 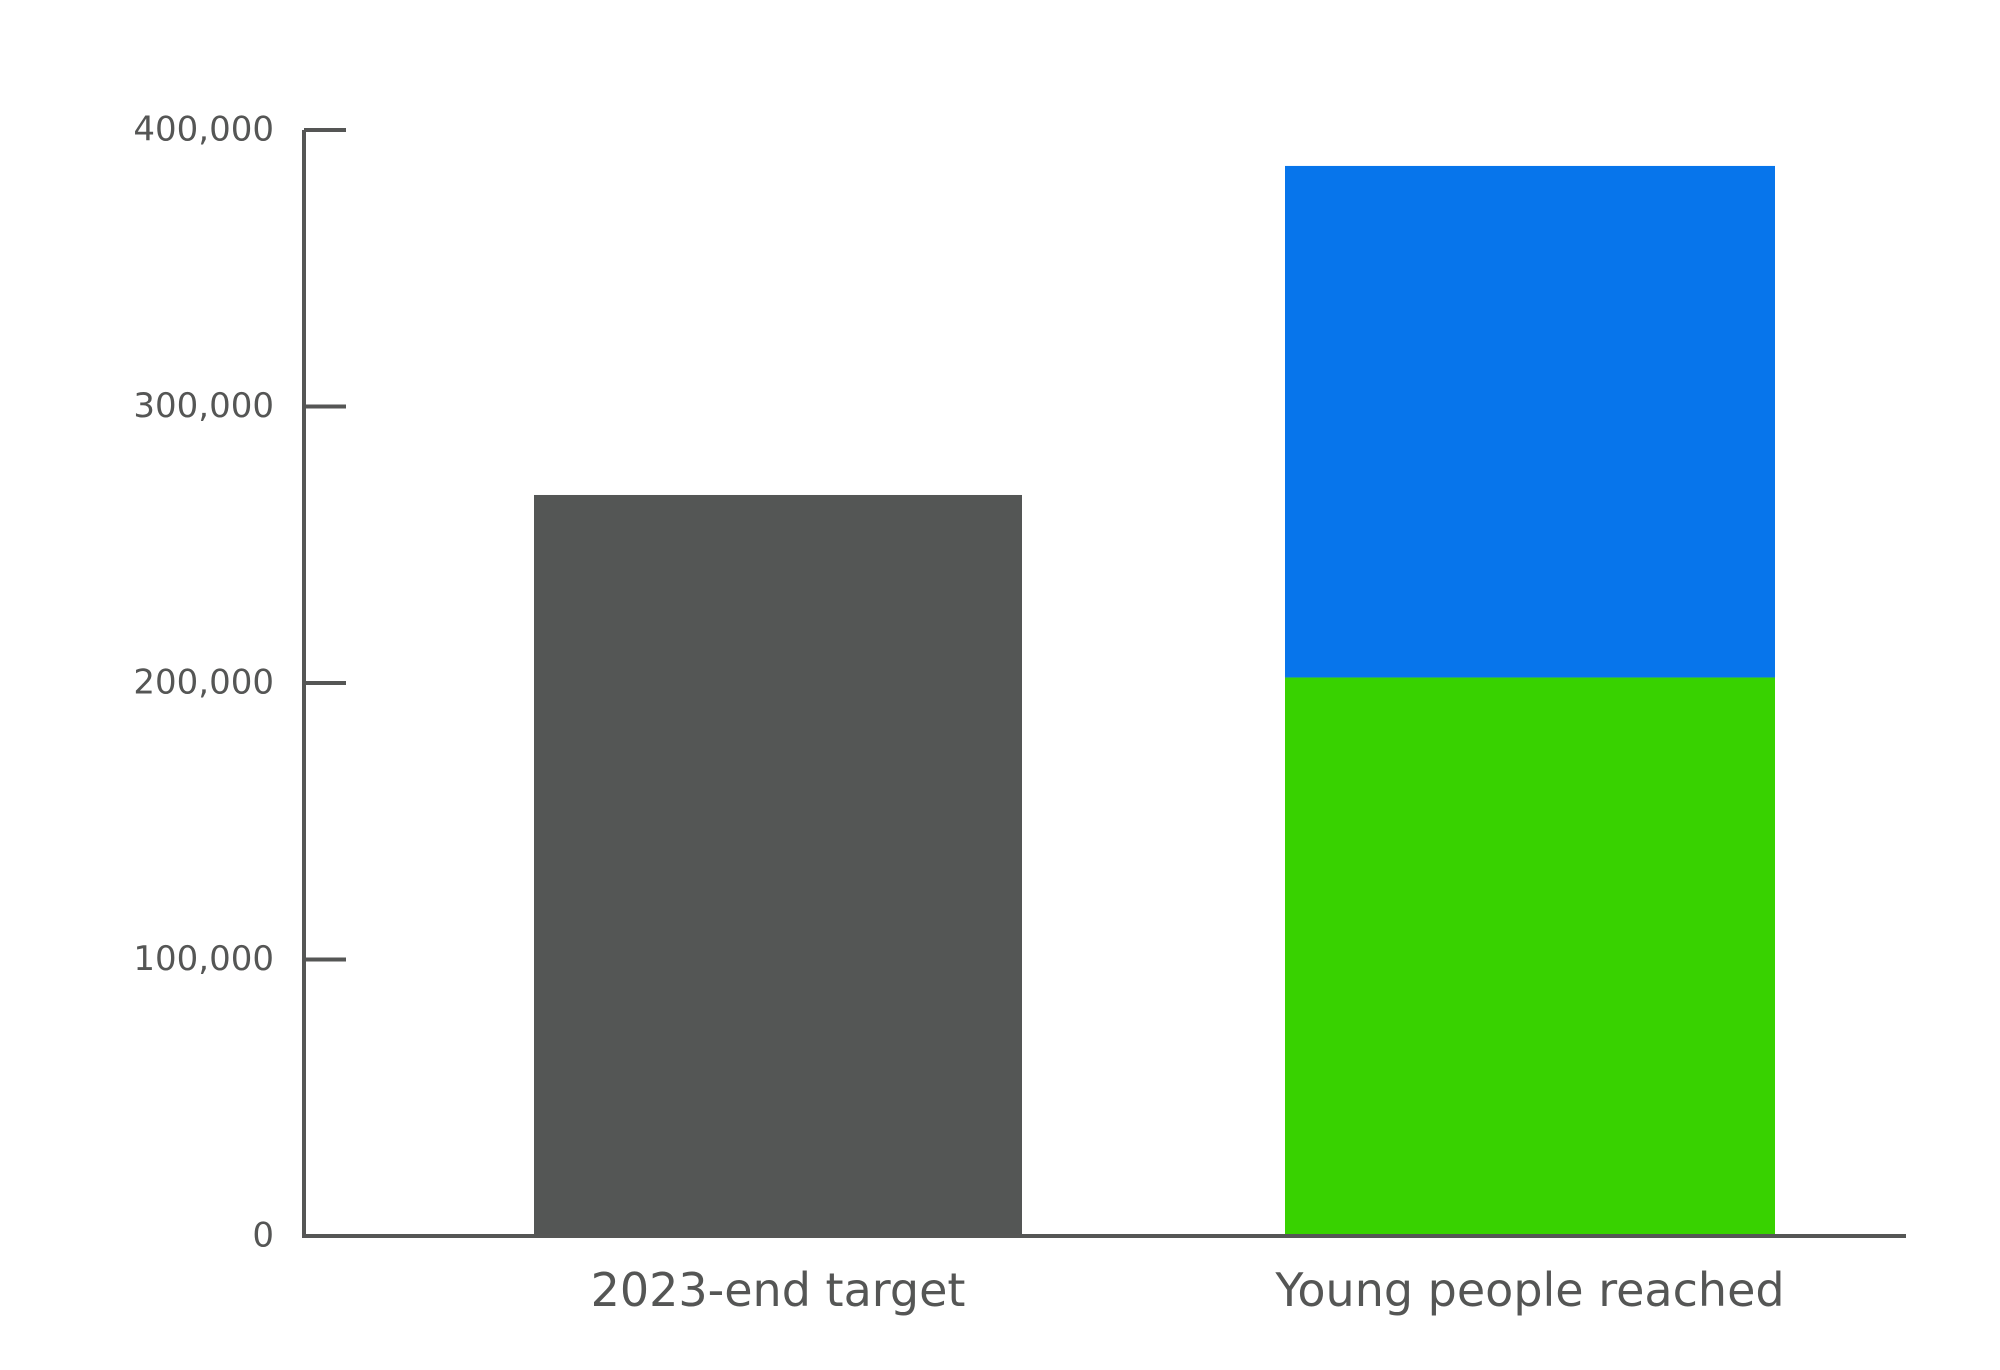 What do you see at coordinates (203, 683) in the screenshot?
I see `y-tick-label: 200,000` at bounding box center [203, 683].